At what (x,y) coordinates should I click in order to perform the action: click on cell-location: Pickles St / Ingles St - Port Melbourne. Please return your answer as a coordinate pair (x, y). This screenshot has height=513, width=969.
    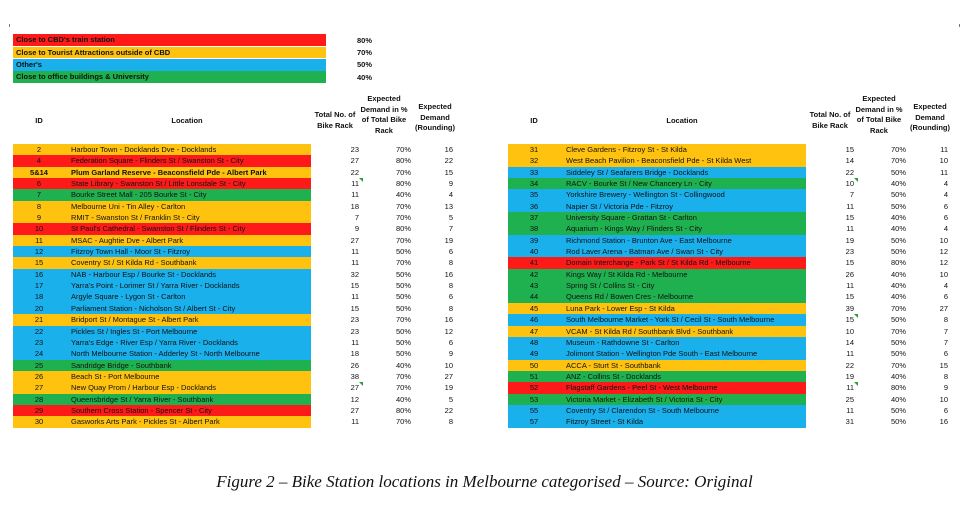
    Looking at the image, I should click on (188, 331).